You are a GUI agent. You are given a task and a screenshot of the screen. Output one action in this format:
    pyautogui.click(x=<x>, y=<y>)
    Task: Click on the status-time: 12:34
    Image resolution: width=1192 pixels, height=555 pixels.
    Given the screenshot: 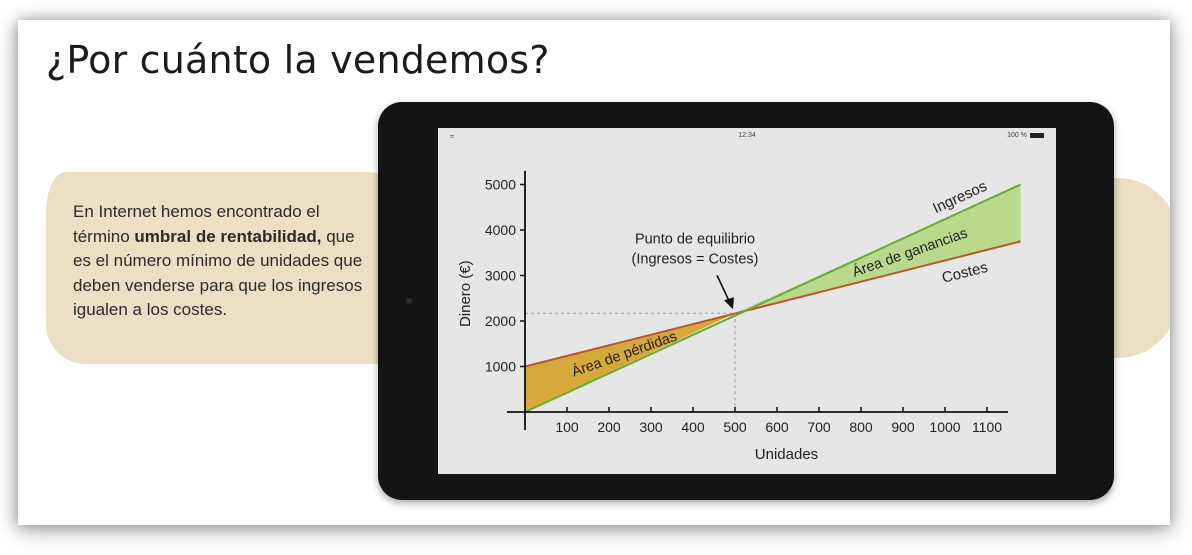 What is the action you would take?
    pyautogui.click(x=747, y=135)
    